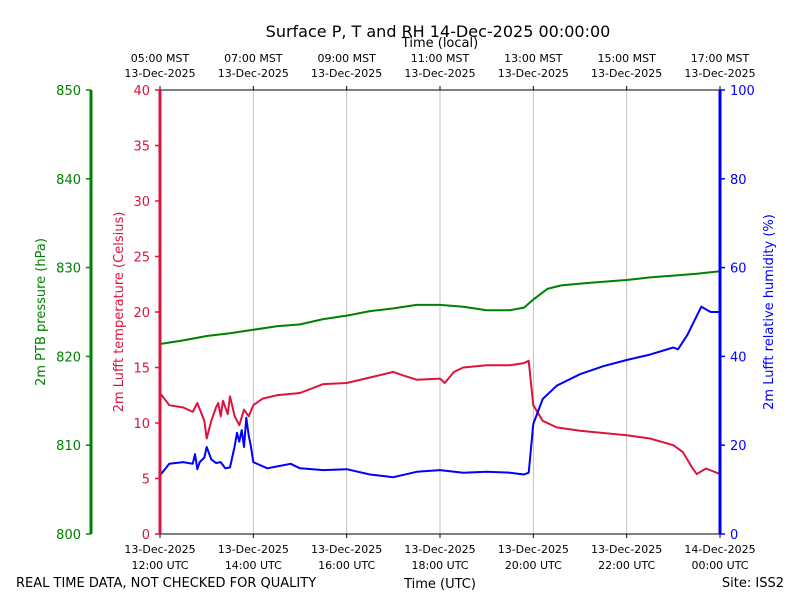  Describe the element at coordinates (68, 357) in the screenshot. I see `pressure-tick-label: 820` at that location.